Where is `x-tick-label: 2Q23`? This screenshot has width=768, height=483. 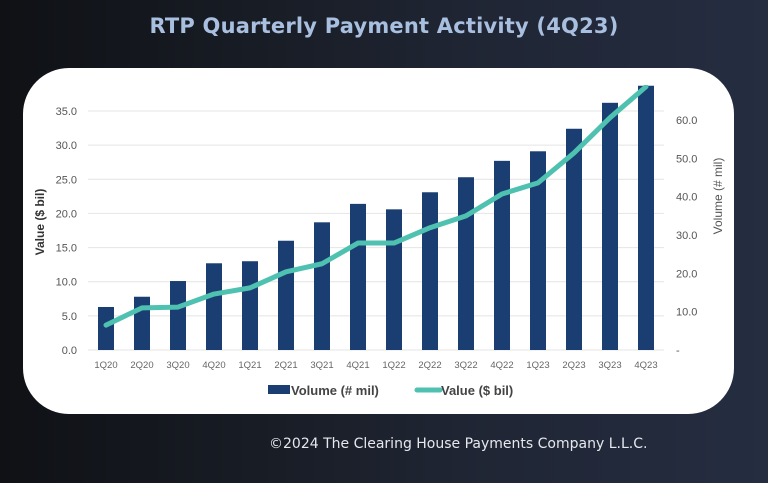 x-tick-label: 2Q23 is located at coordinates (573, 365).